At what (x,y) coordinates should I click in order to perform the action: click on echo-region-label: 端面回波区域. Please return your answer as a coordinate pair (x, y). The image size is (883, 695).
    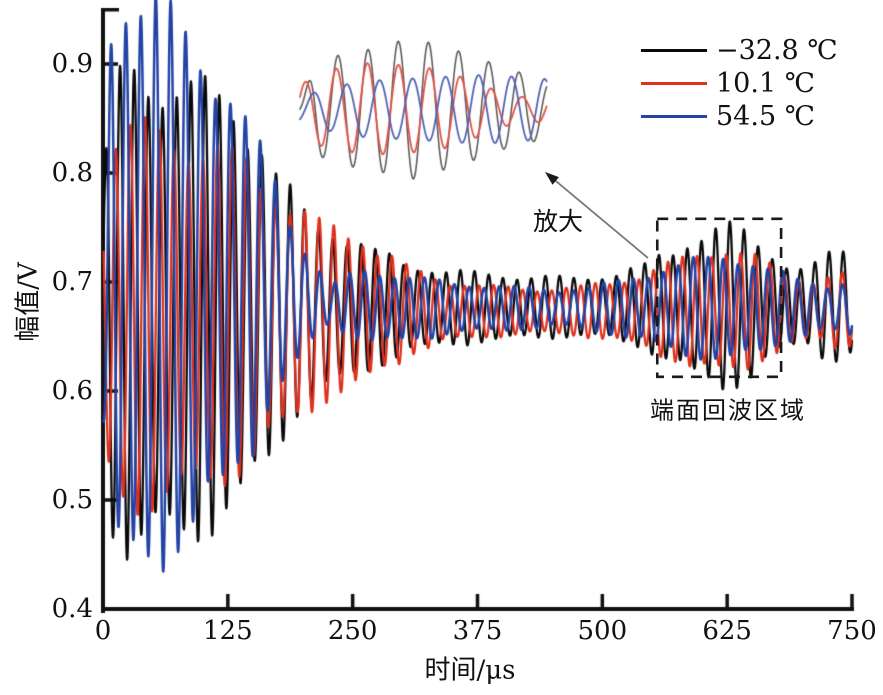
    Looking at the image, I should click on (728, 410).